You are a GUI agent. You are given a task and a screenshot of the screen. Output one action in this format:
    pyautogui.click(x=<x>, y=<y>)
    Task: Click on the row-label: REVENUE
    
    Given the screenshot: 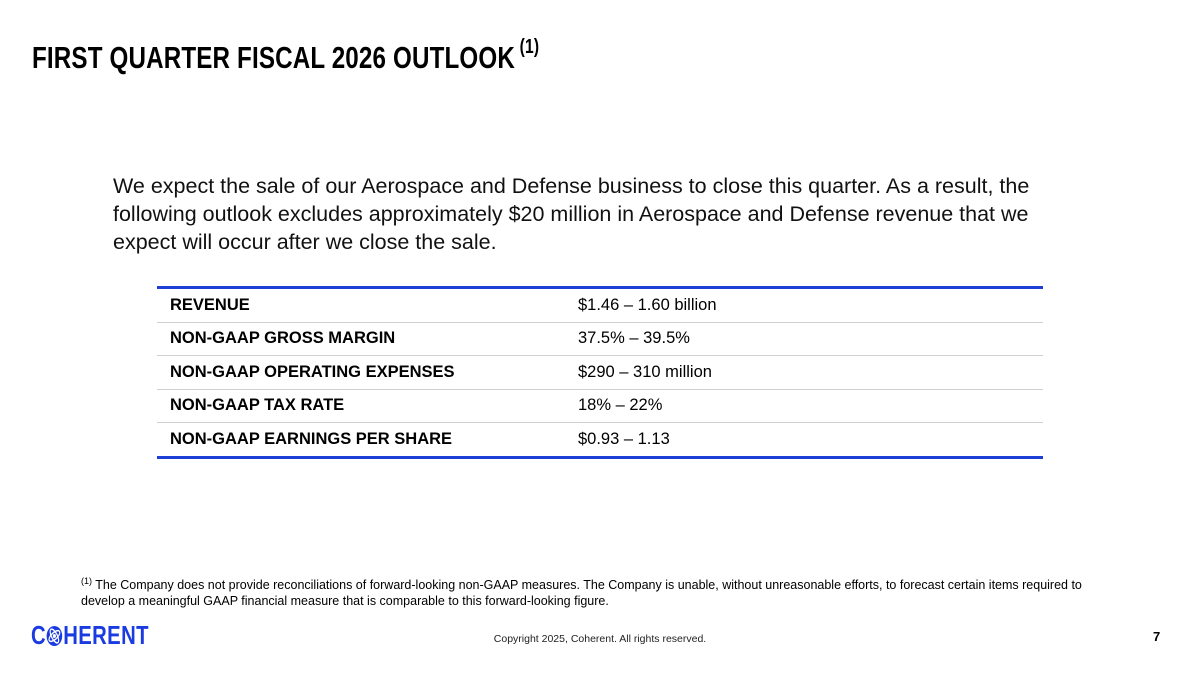 What is the action you would take?
    pyautogui.click(x=210, y=304)
    